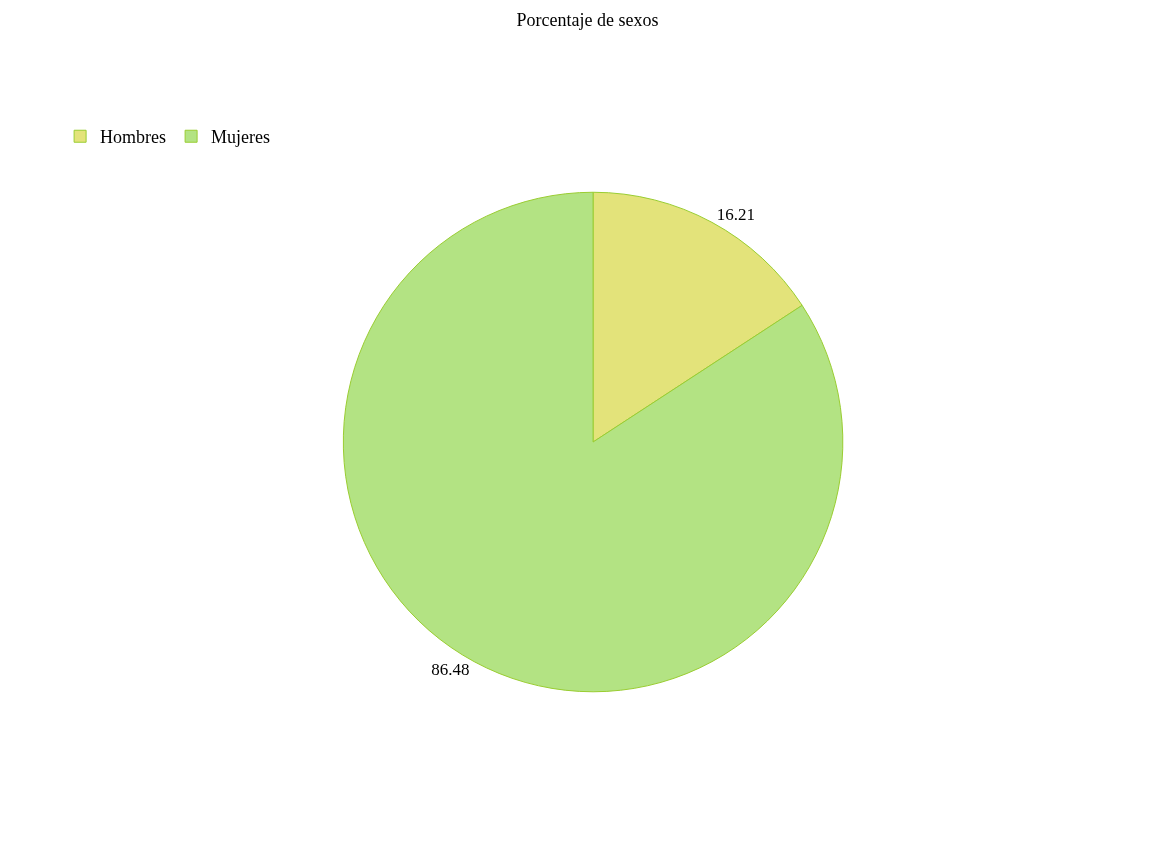 The width and height of the screenshot is (1175, 868). Describe the element at coordinates (587, 19) in the screenshot. I see `chart-title: Porcentaje de sexos` at that location.